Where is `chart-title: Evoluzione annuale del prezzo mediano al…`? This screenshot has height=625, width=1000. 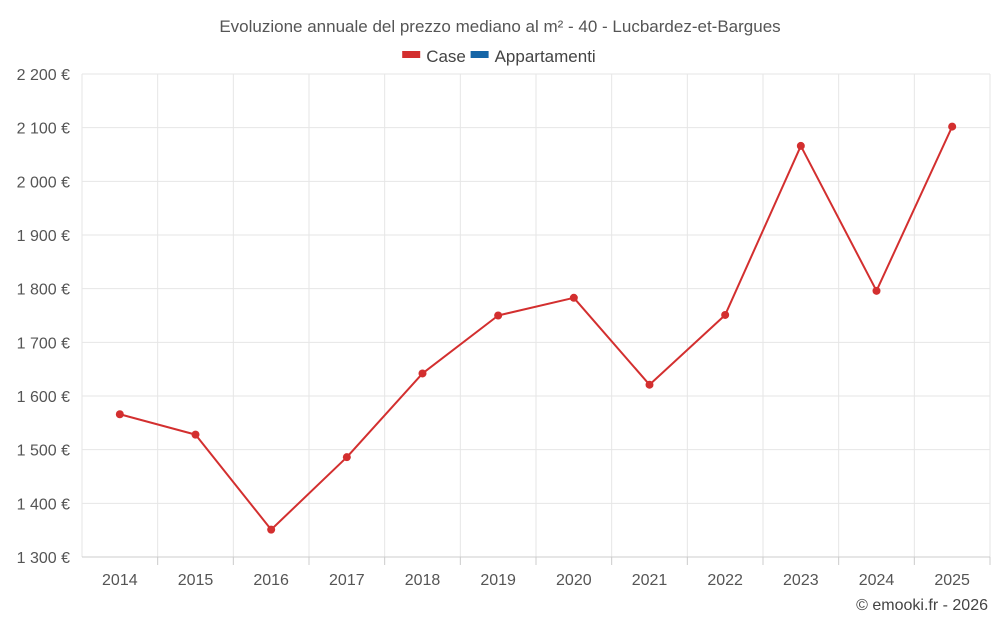 chart-title: Evoluzione annuale del prezzo mediano al… is located at coordinates (499, 26).